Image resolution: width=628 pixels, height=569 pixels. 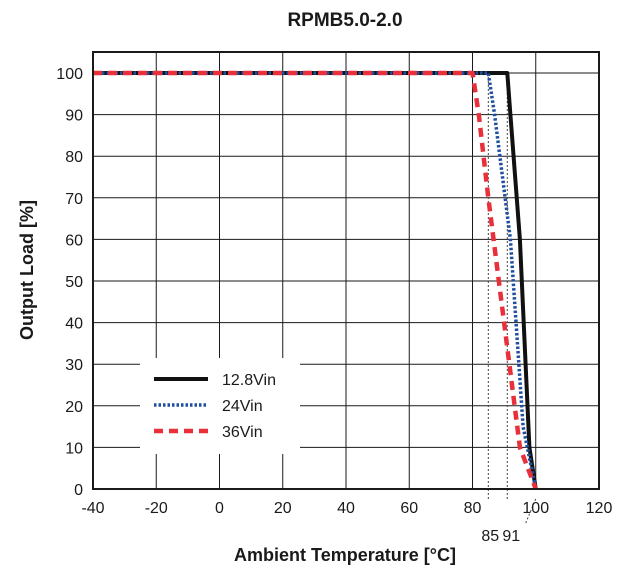 I want to click on legend-label-36Vin: 36Vin, so click(x=242, y=432).